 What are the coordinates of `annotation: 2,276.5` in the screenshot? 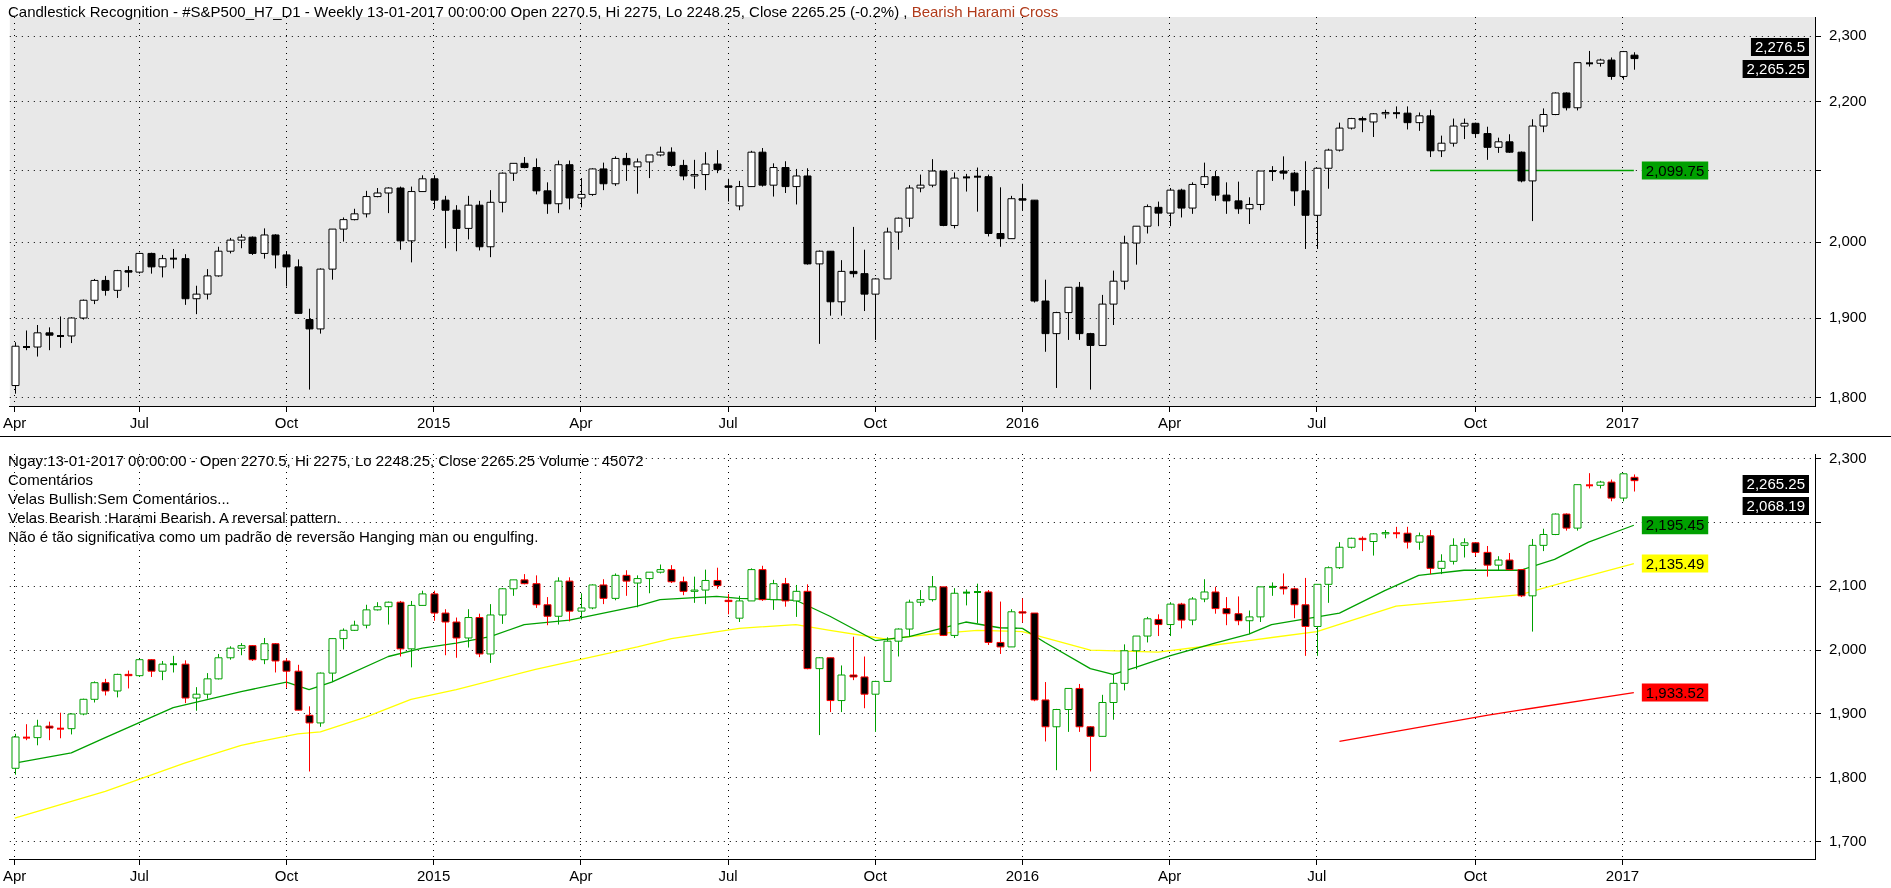 It's located at (1779, 47).